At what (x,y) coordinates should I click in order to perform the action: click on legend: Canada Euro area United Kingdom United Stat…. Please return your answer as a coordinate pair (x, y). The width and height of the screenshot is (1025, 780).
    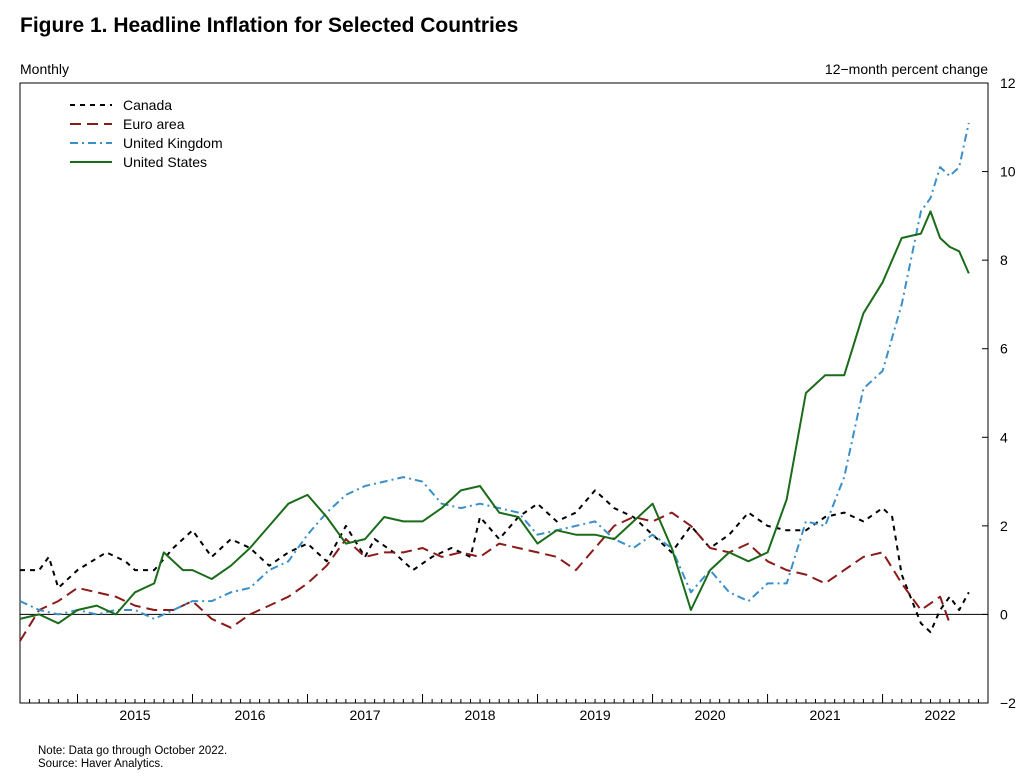
    Looking at the image, I should click on (146, 133).